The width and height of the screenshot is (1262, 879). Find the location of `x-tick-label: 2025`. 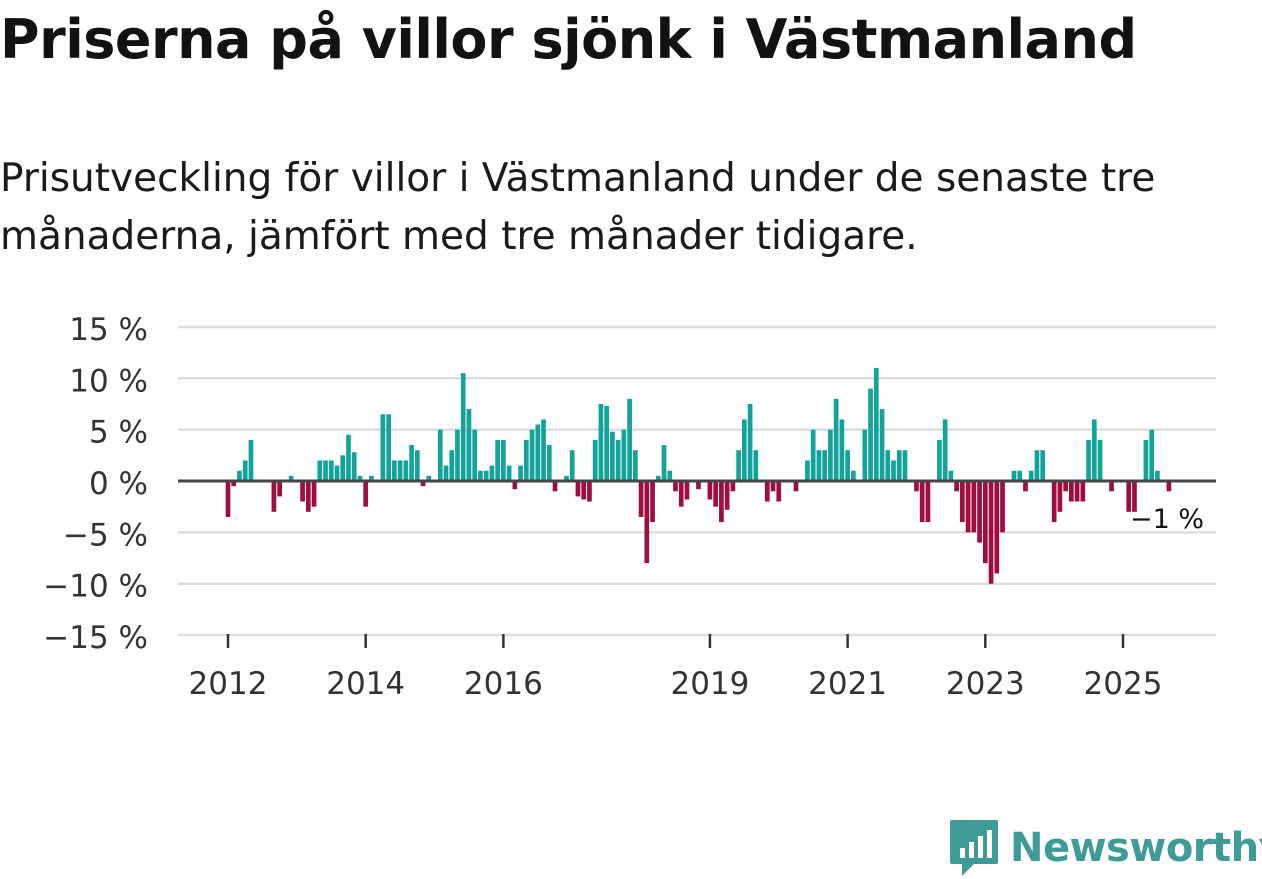

x-tick-label: 2025 is located at coordinates (1123, 684).